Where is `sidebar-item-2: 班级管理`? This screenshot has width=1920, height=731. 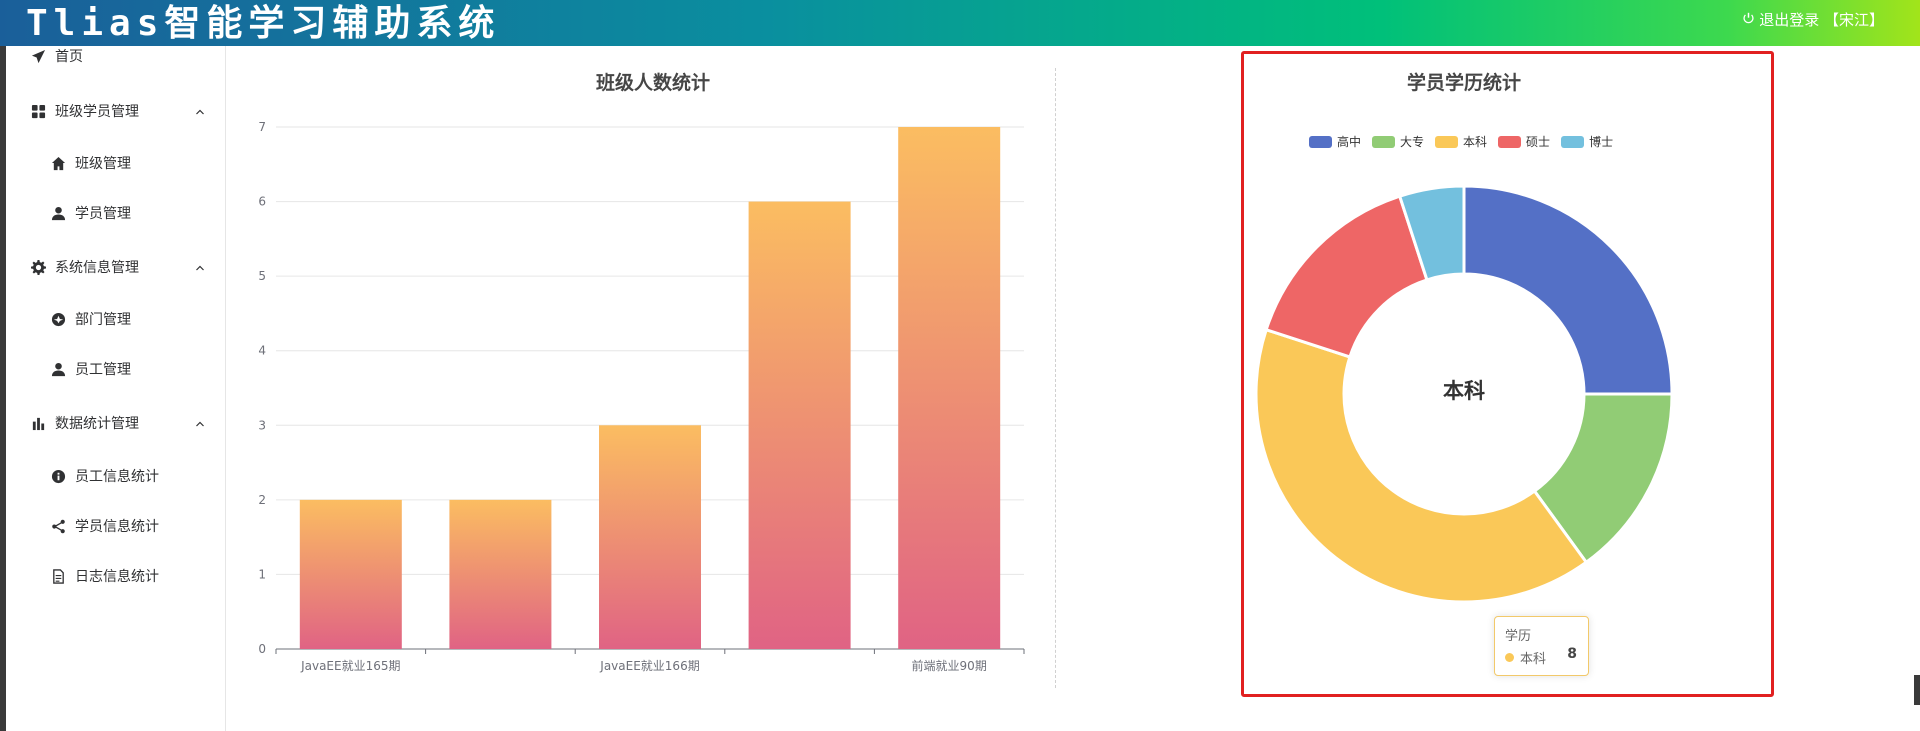 sidebar-item-2: 班级管理 is located at coordinates (115, 163).